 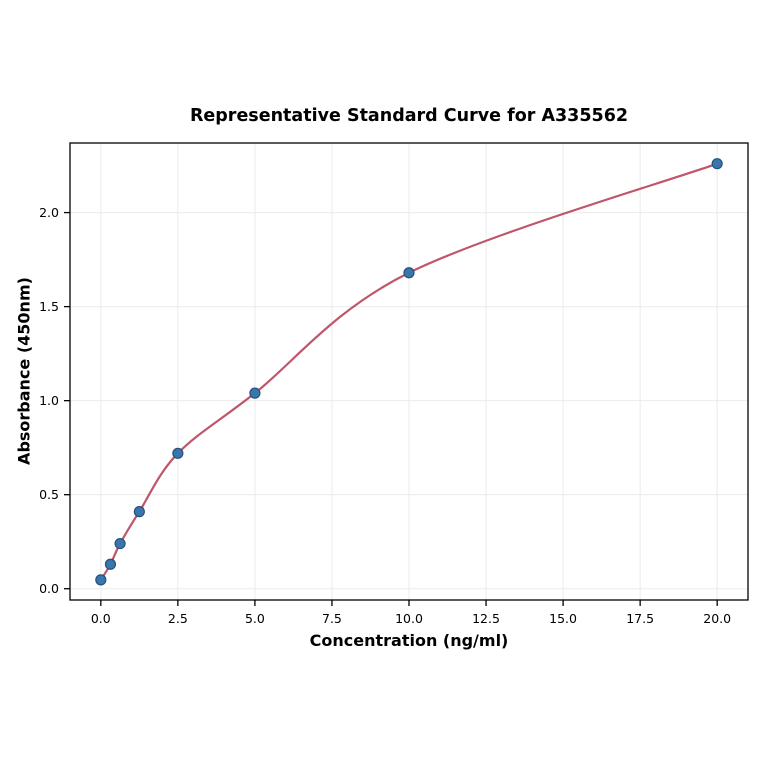 I want to click on y-tick-label: 1.0, so click(x=49, y=400).